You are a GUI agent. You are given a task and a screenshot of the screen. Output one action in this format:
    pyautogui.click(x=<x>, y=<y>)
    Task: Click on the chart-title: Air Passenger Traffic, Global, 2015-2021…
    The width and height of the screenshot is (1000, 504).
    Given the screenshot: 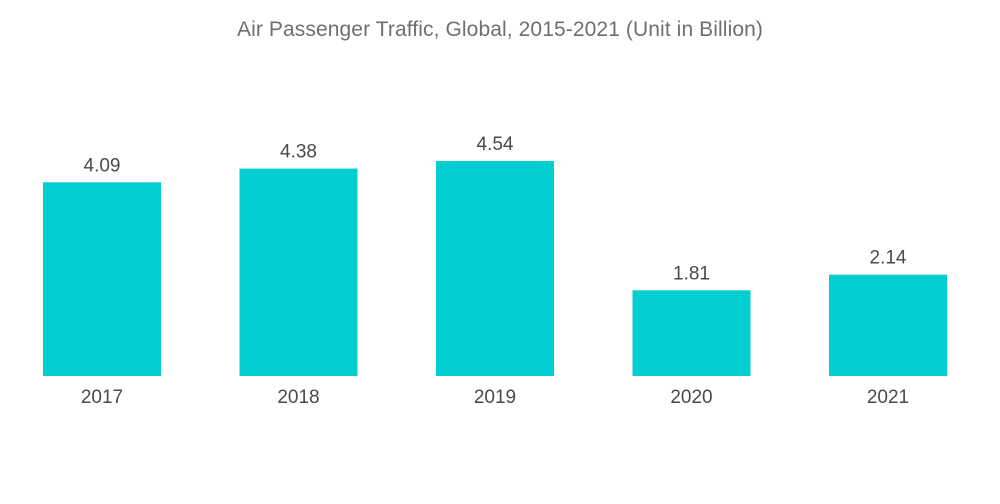 What is the action you would take?
    pyautogui.click(x=499, y=29)
    